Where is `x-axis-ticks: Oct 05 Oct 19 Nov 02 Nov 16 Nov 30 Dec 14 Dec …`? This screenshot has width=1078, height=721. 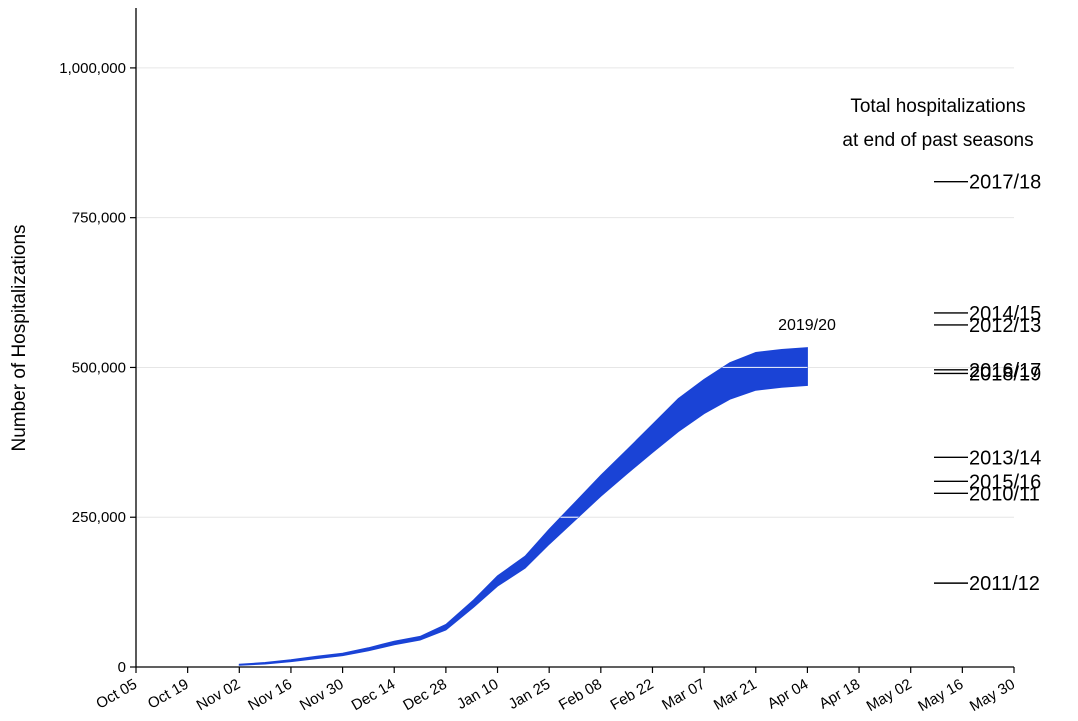
x-axis-ticks: Oct 05 Oct 19 Nov 02 Nov 16 Nov 30 Dec 14 Dec … is located at coordinates (555, 691).